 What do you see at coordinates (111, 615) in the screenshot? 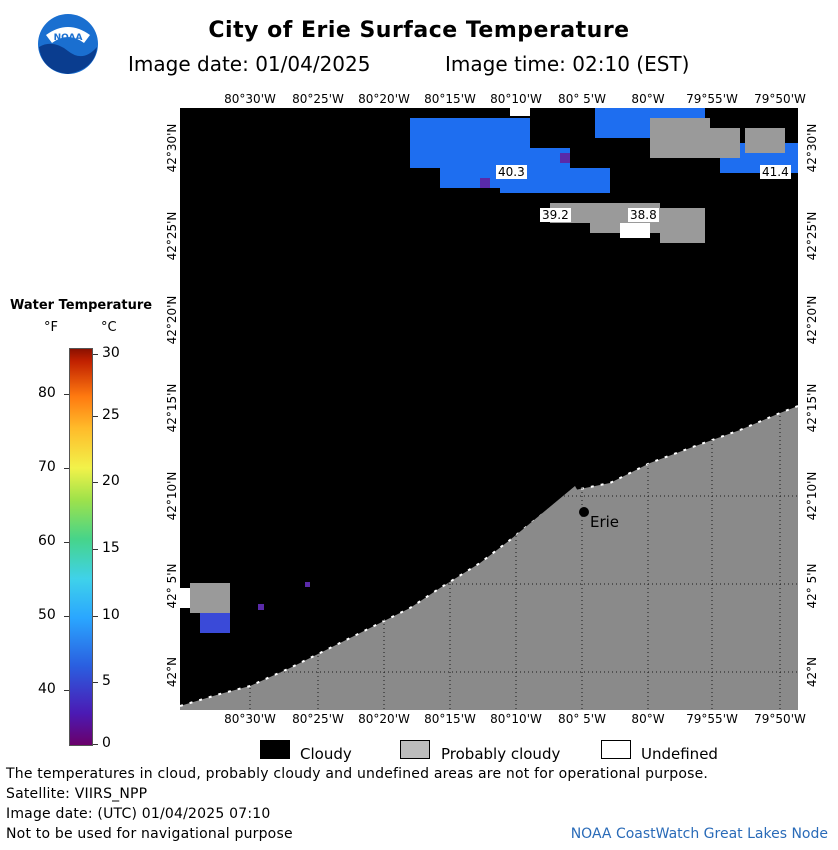
I see `celsius-tick: 10` at bounding box center [111, 615].